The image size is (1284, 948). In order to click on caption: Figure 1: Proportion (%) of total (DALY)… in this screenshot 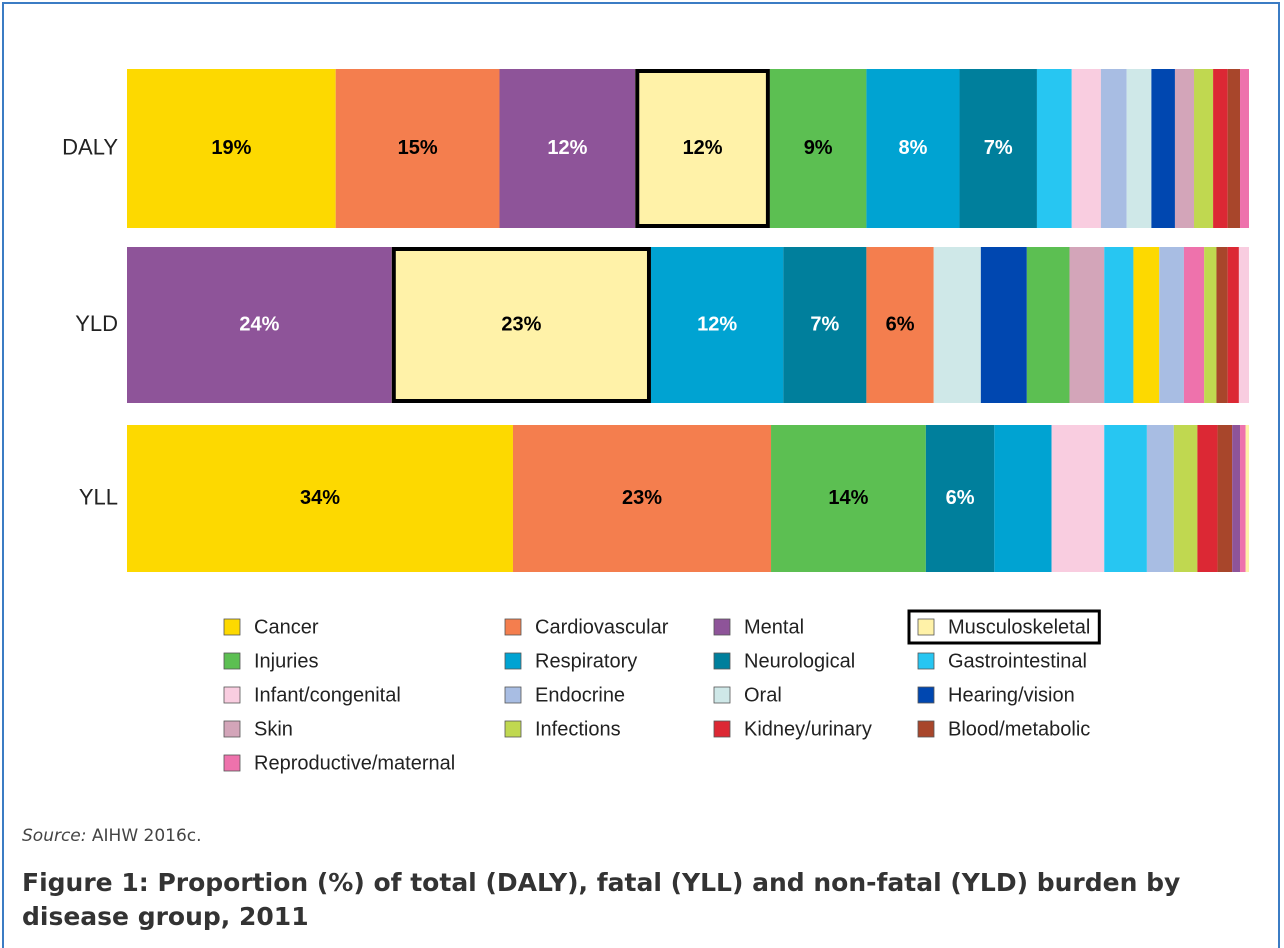, I will do `click(642, 900)`.